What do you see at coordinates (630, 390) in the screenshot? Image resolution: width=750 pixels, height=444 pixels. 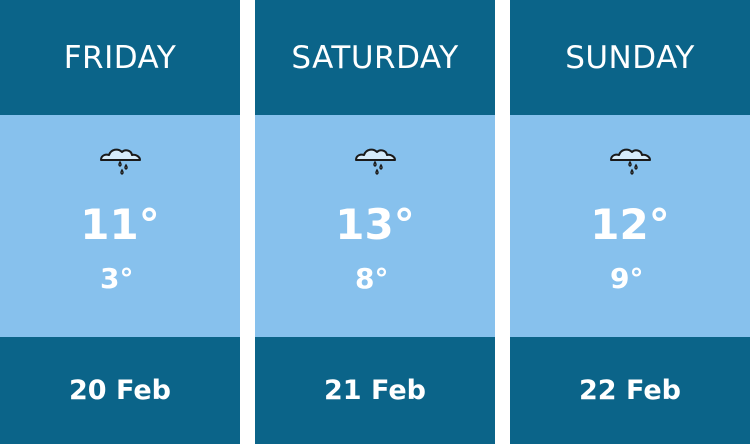 I see `forecast-date: 22 Feb` at bounding box center [630, 390].